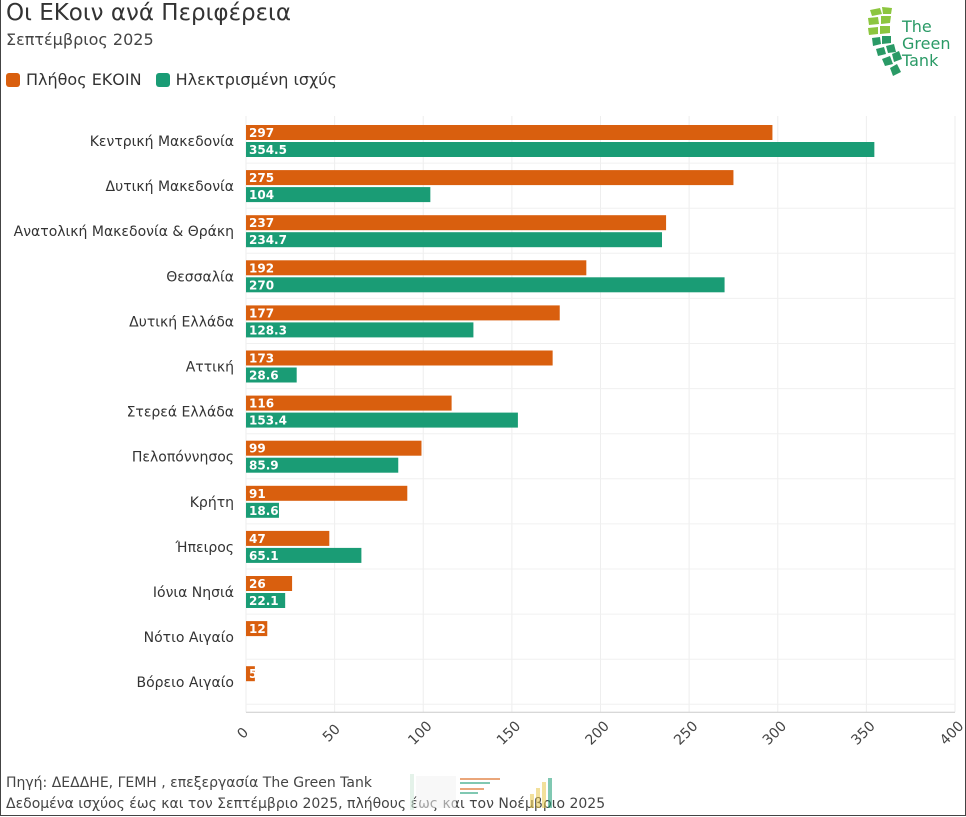  Describe the element at coordinates (261, 133) in the screenshot. I see `data-label-count: 297` at that location.